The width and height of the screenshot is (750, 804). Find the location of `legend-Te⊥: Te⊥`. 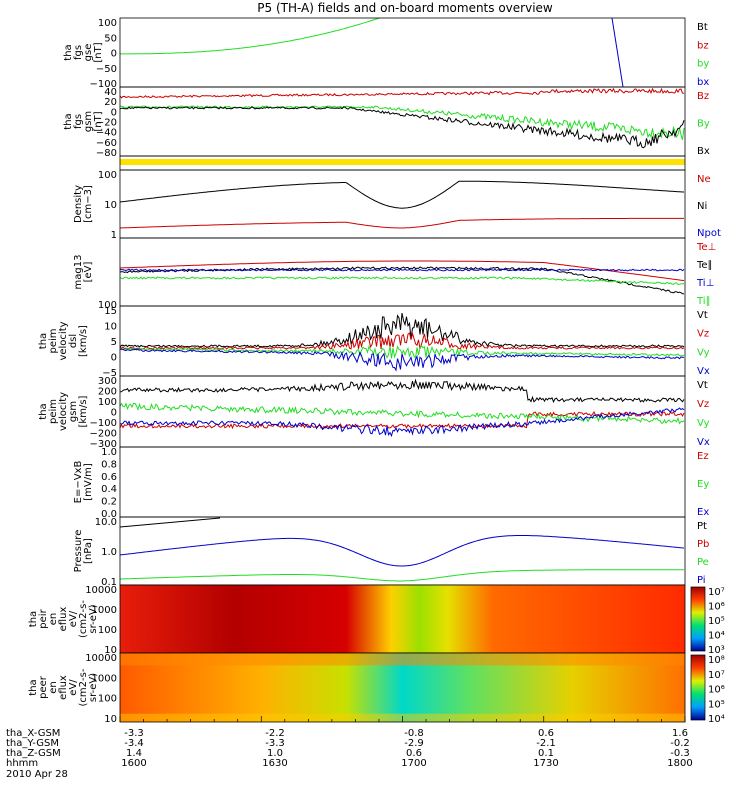

legend-Te⊥: Te⊥ is located at coordinates (706, 247).